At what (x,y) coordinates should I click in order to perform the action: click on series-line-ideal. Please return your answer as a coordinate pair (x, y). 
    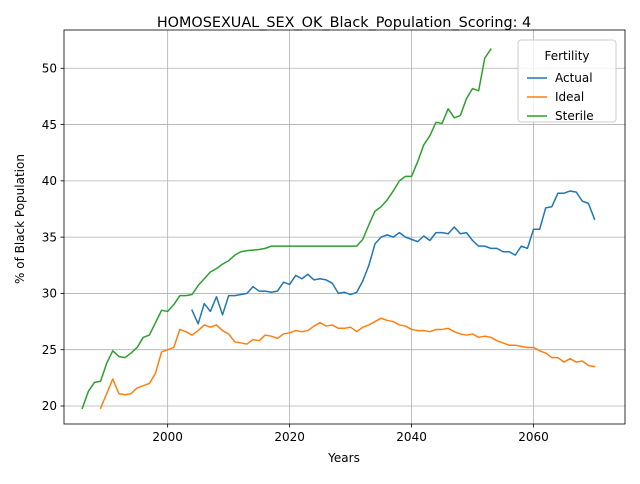
    Looking at the image, I should click on (347, 363).